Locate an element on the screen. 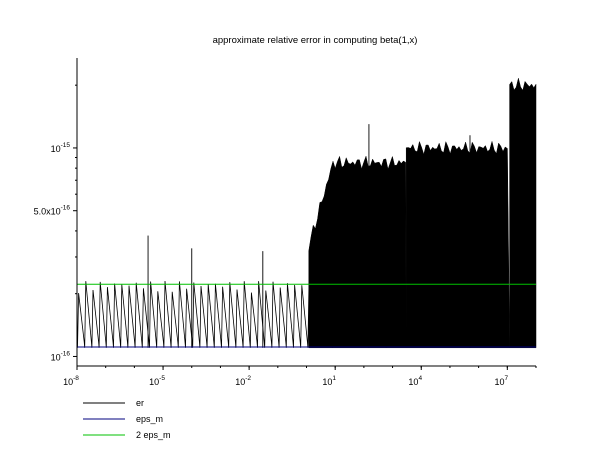 This screenshot has height=460, width=610. legend-label-eps-m: eps_m is located at coordinates (149, 419).